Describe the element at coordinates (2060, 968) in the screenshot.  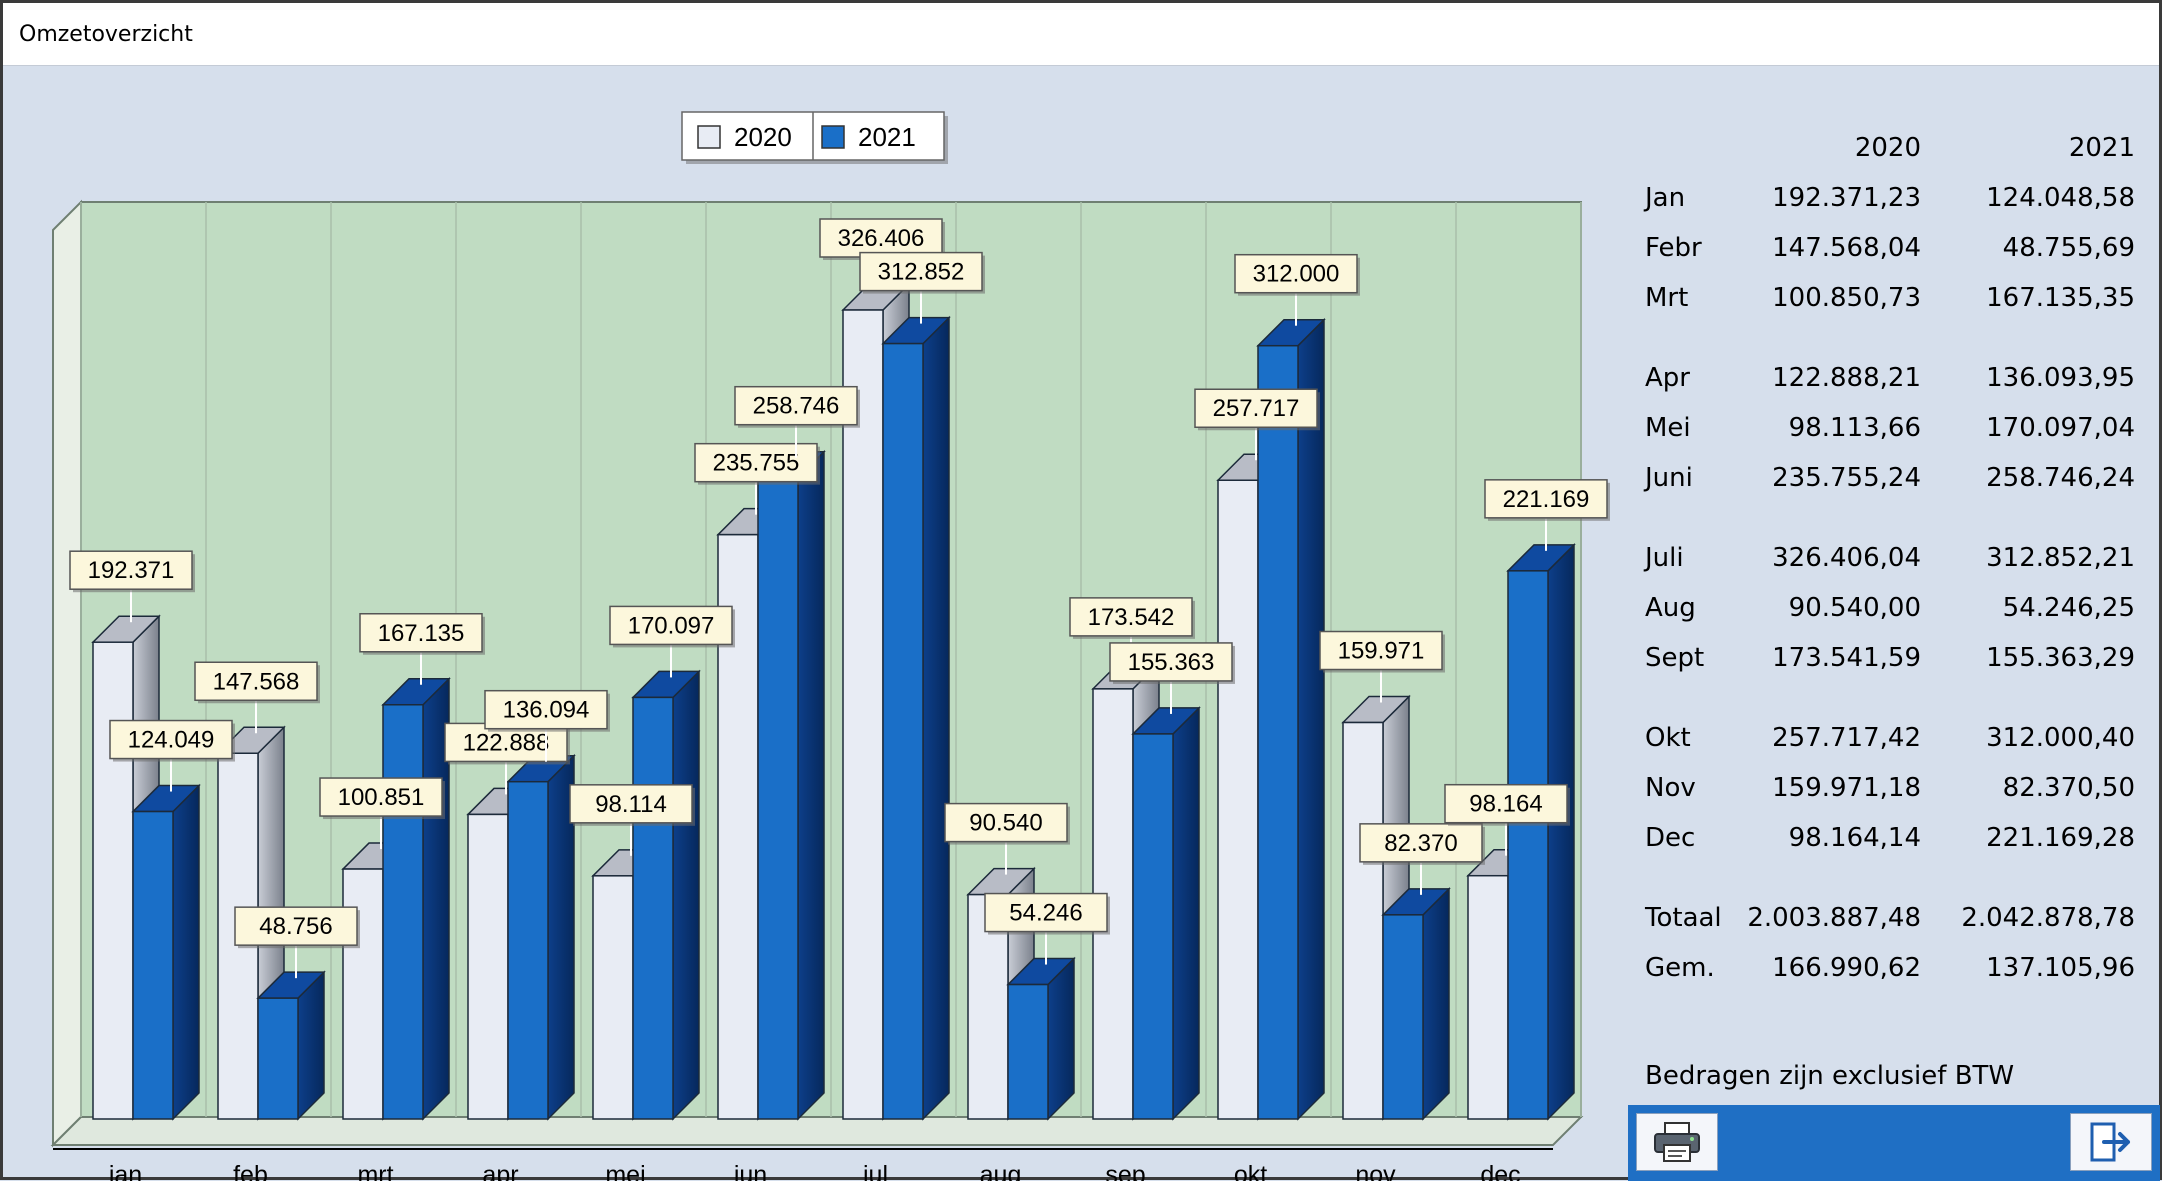
I see `value-2021: 137.105,96` at that location.